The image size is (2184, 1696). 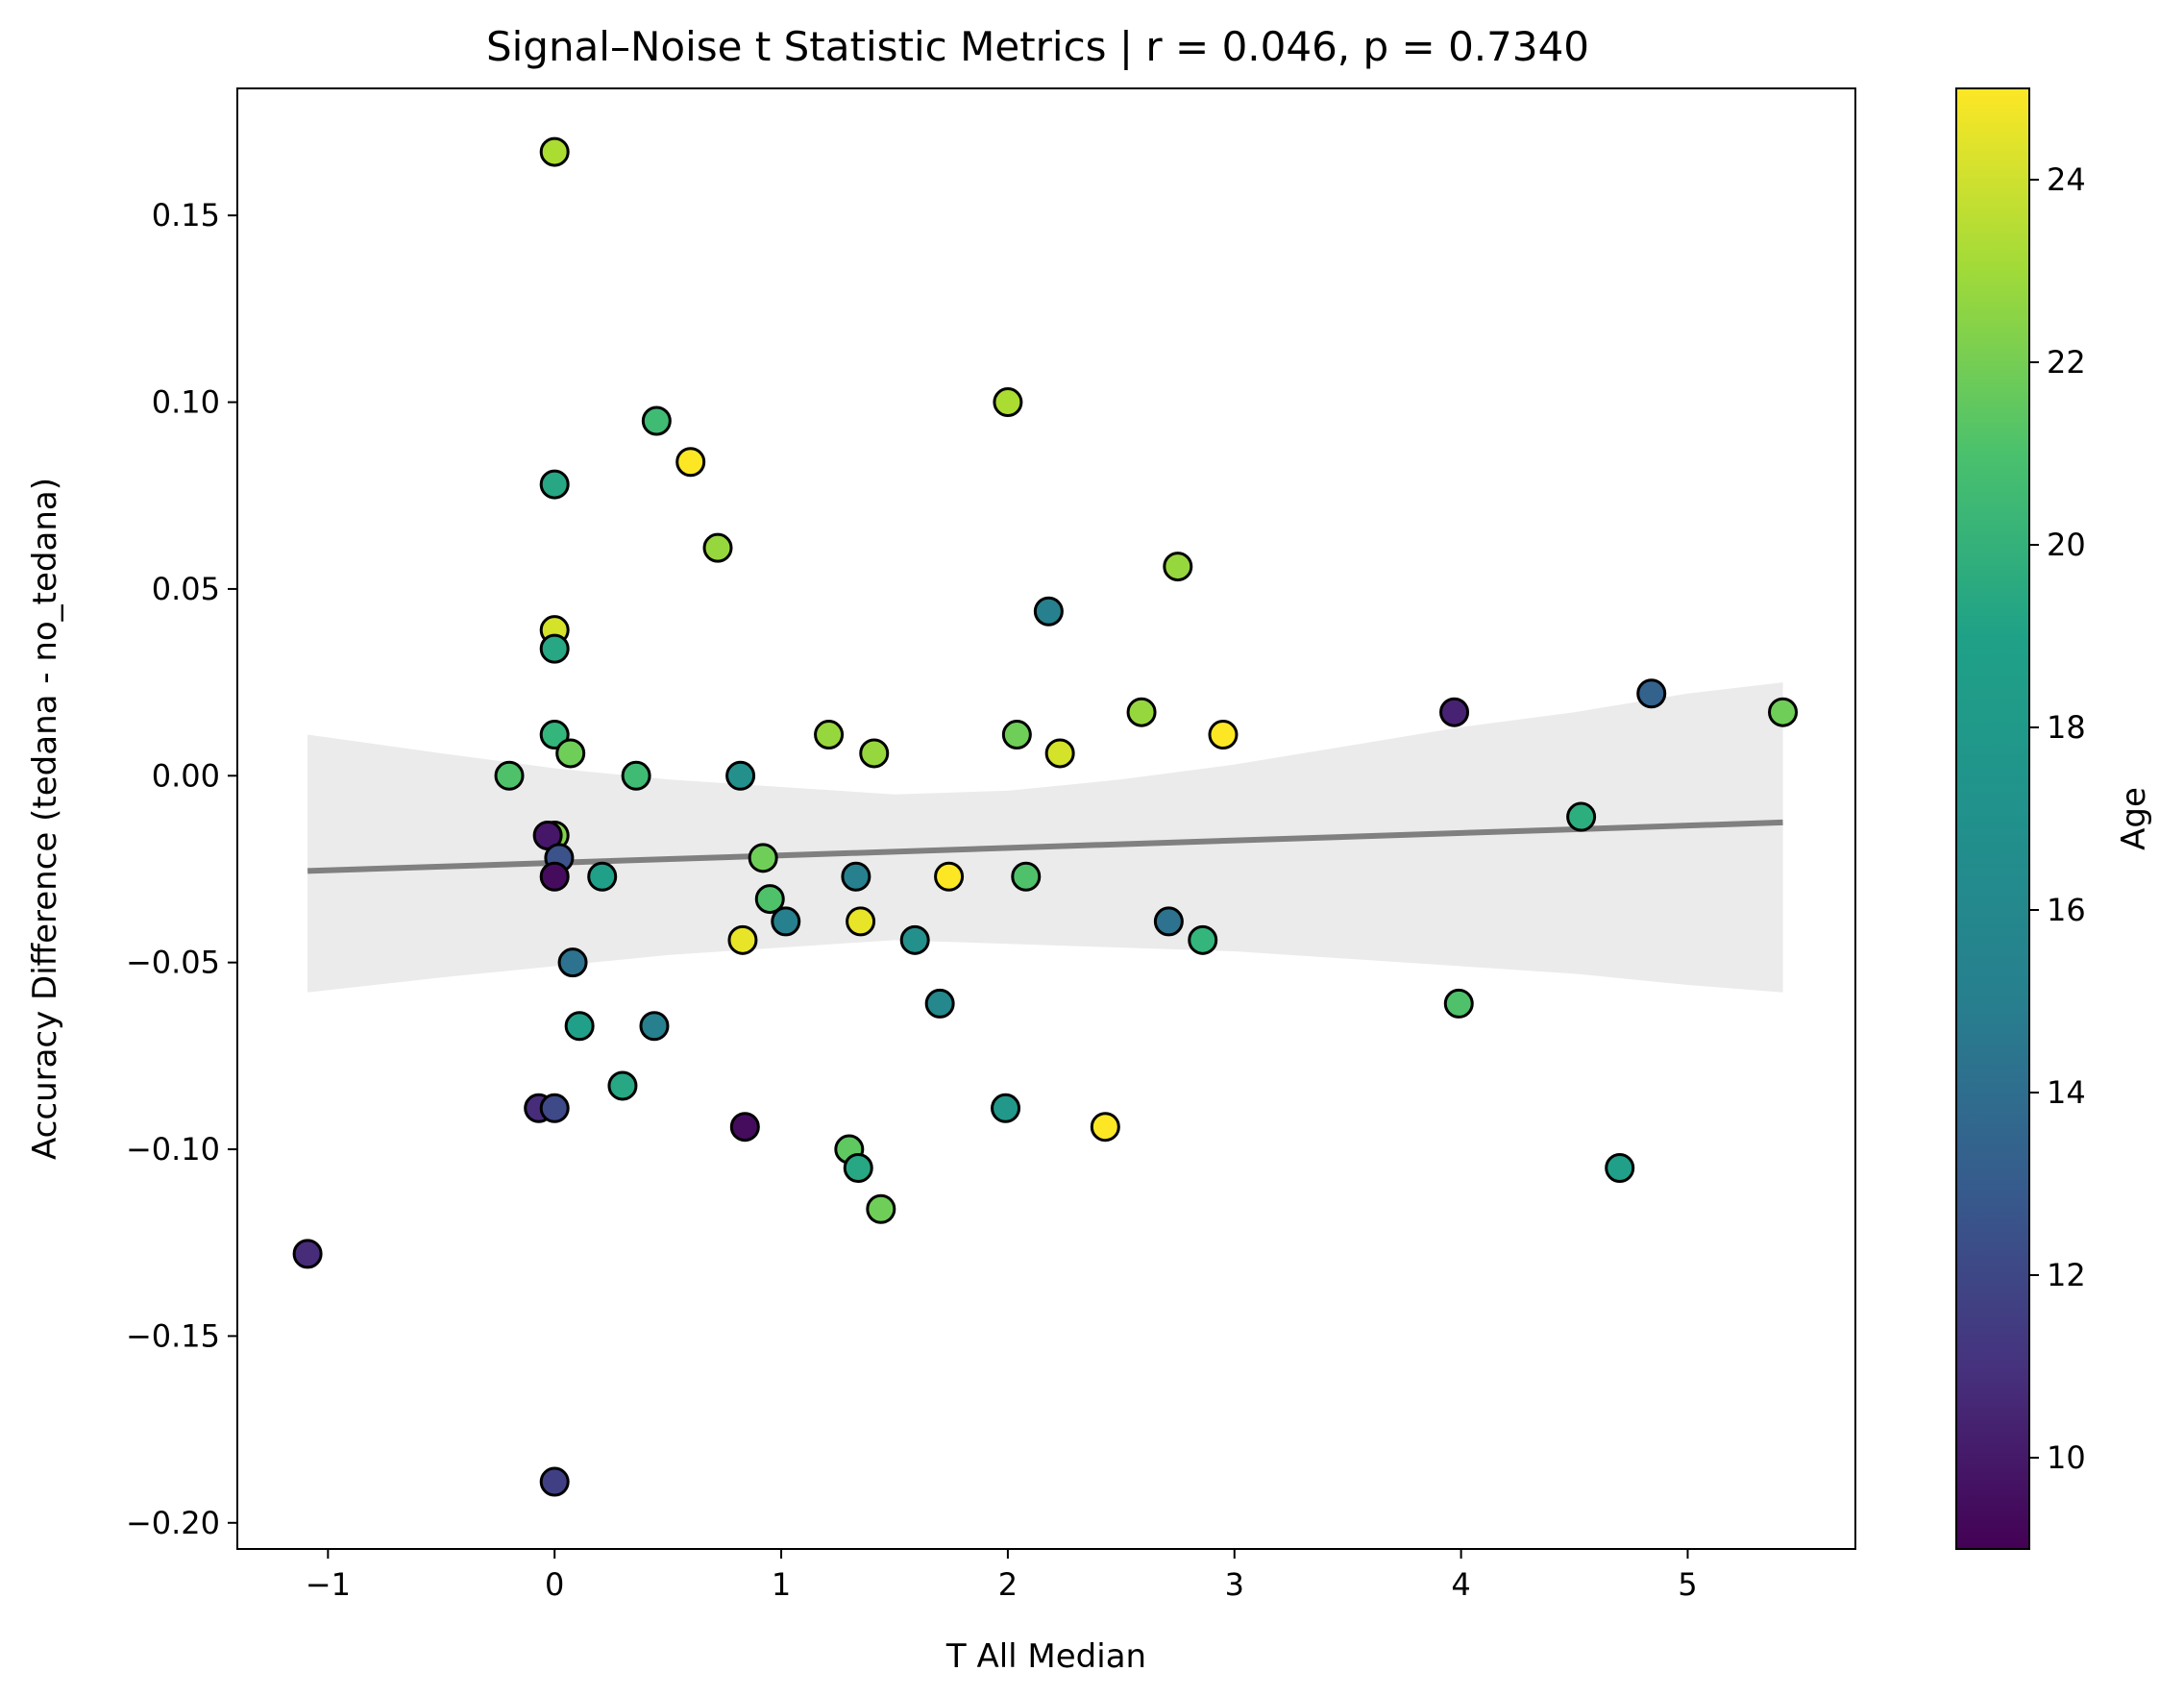 What do you see at coordinates (173, 1150) in the screenshot?
I see `y-tick-label: −0.10` at bounding box center [173, 1150].